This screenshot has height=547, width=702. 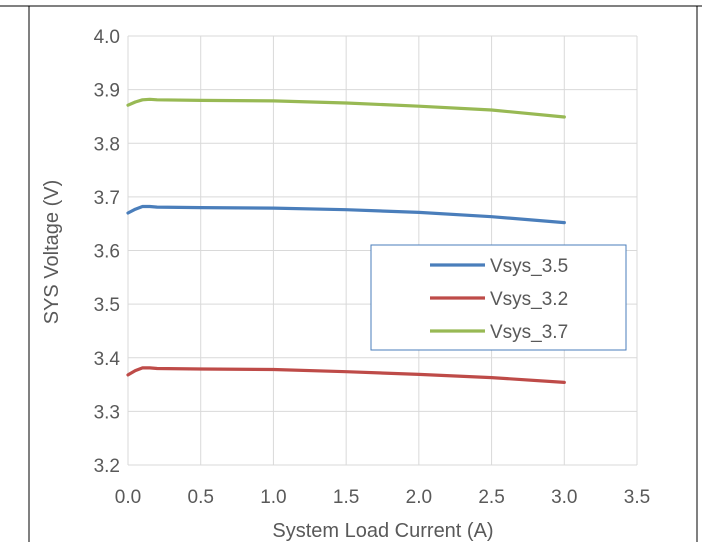 I want to click on y-tick-label: 3.6, so click(x=107, y=252).